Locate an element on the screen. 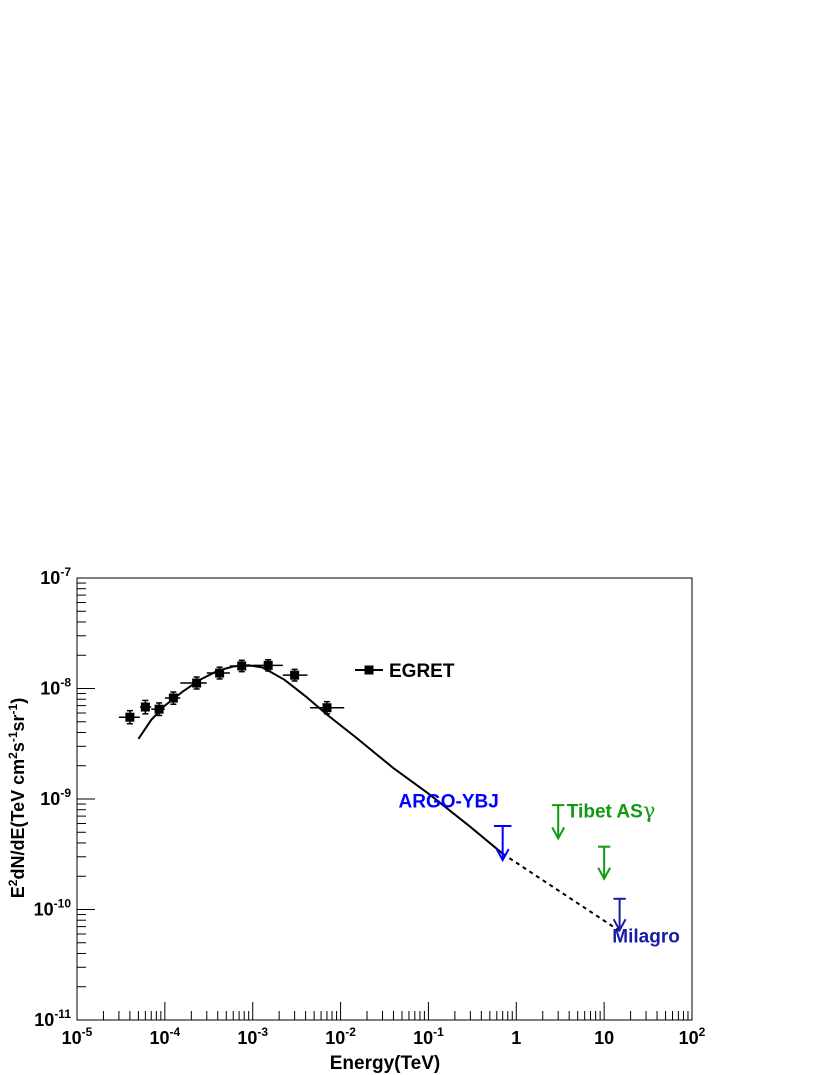  x-axis-title: Energy(TeV) is located at coordinates (385, 1063).